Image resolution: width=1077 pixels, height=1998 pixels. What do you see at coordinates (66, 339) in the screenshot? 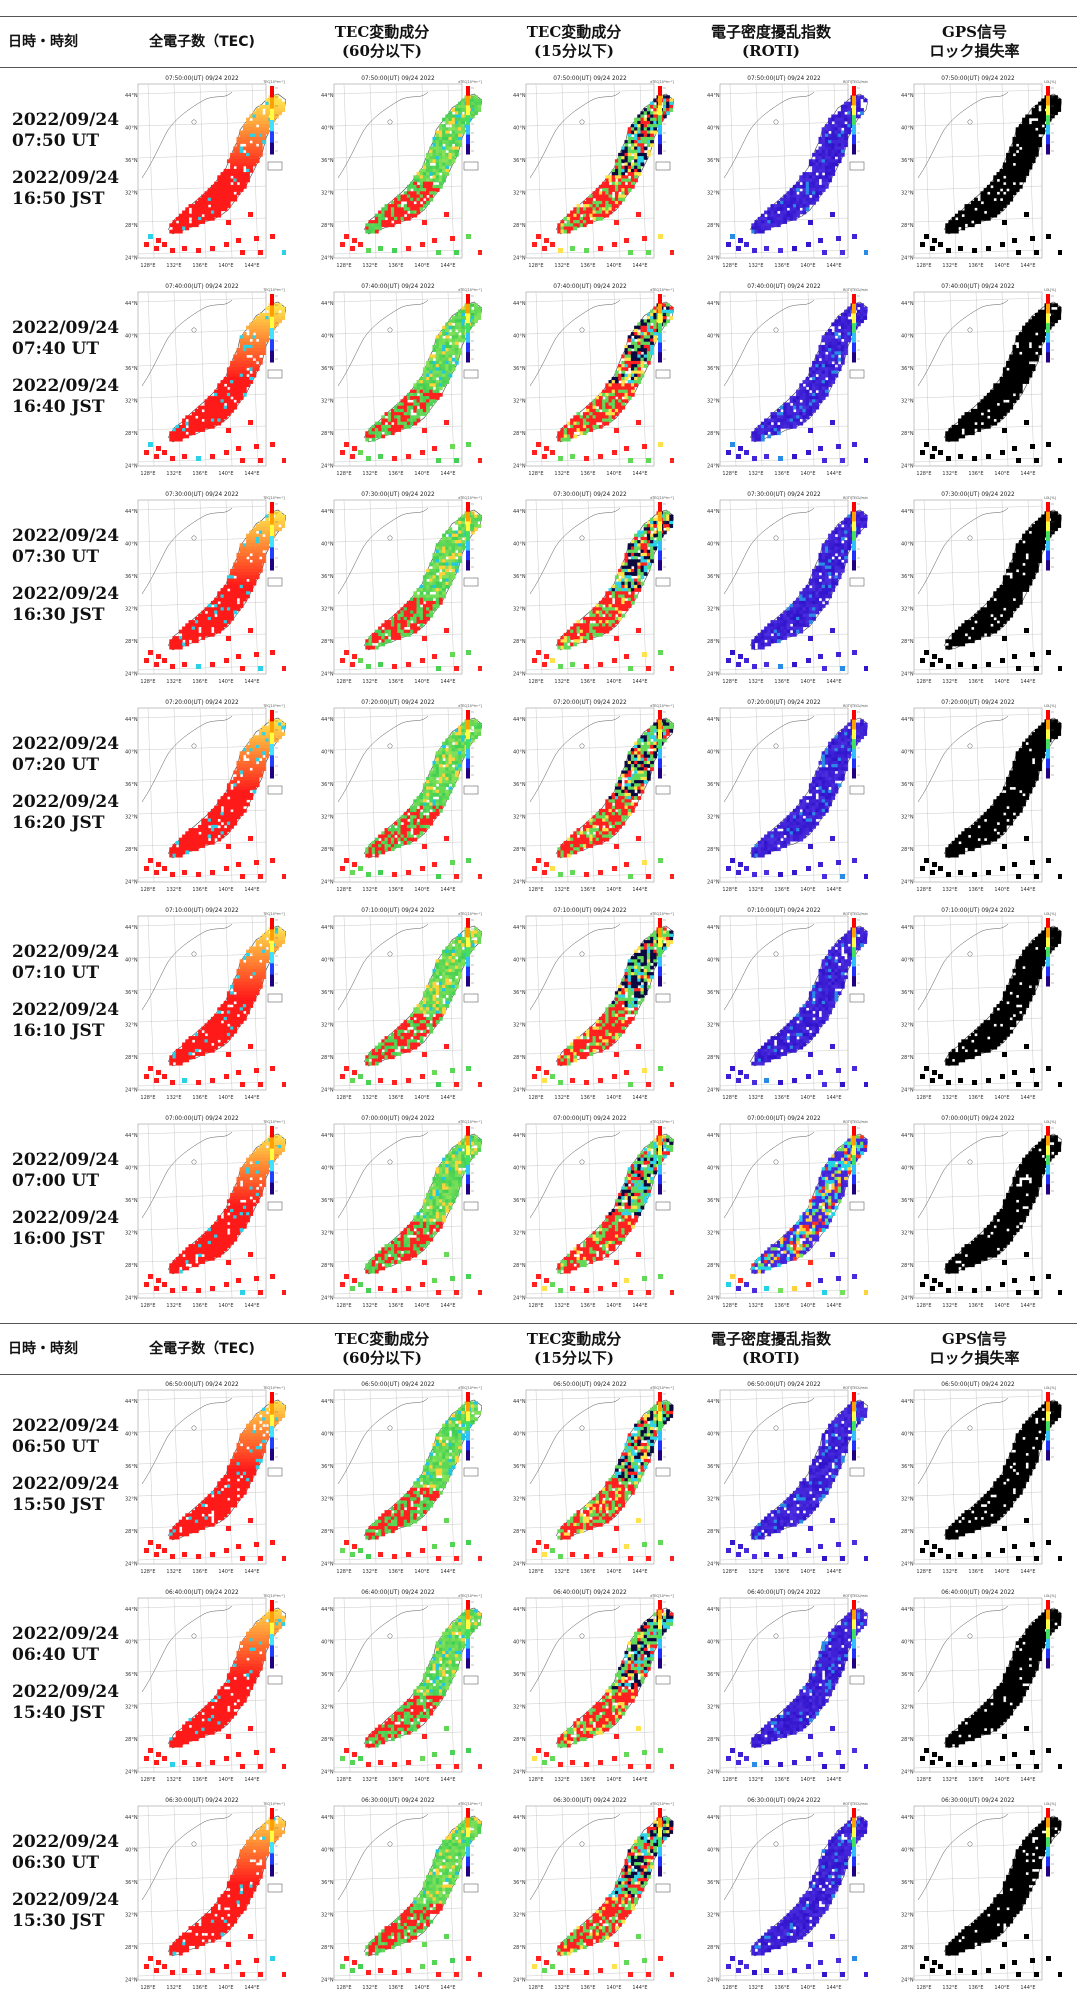
I see `utc-time-label: 2022/09/24 07:40 UT` at bounding box center [66, 339].